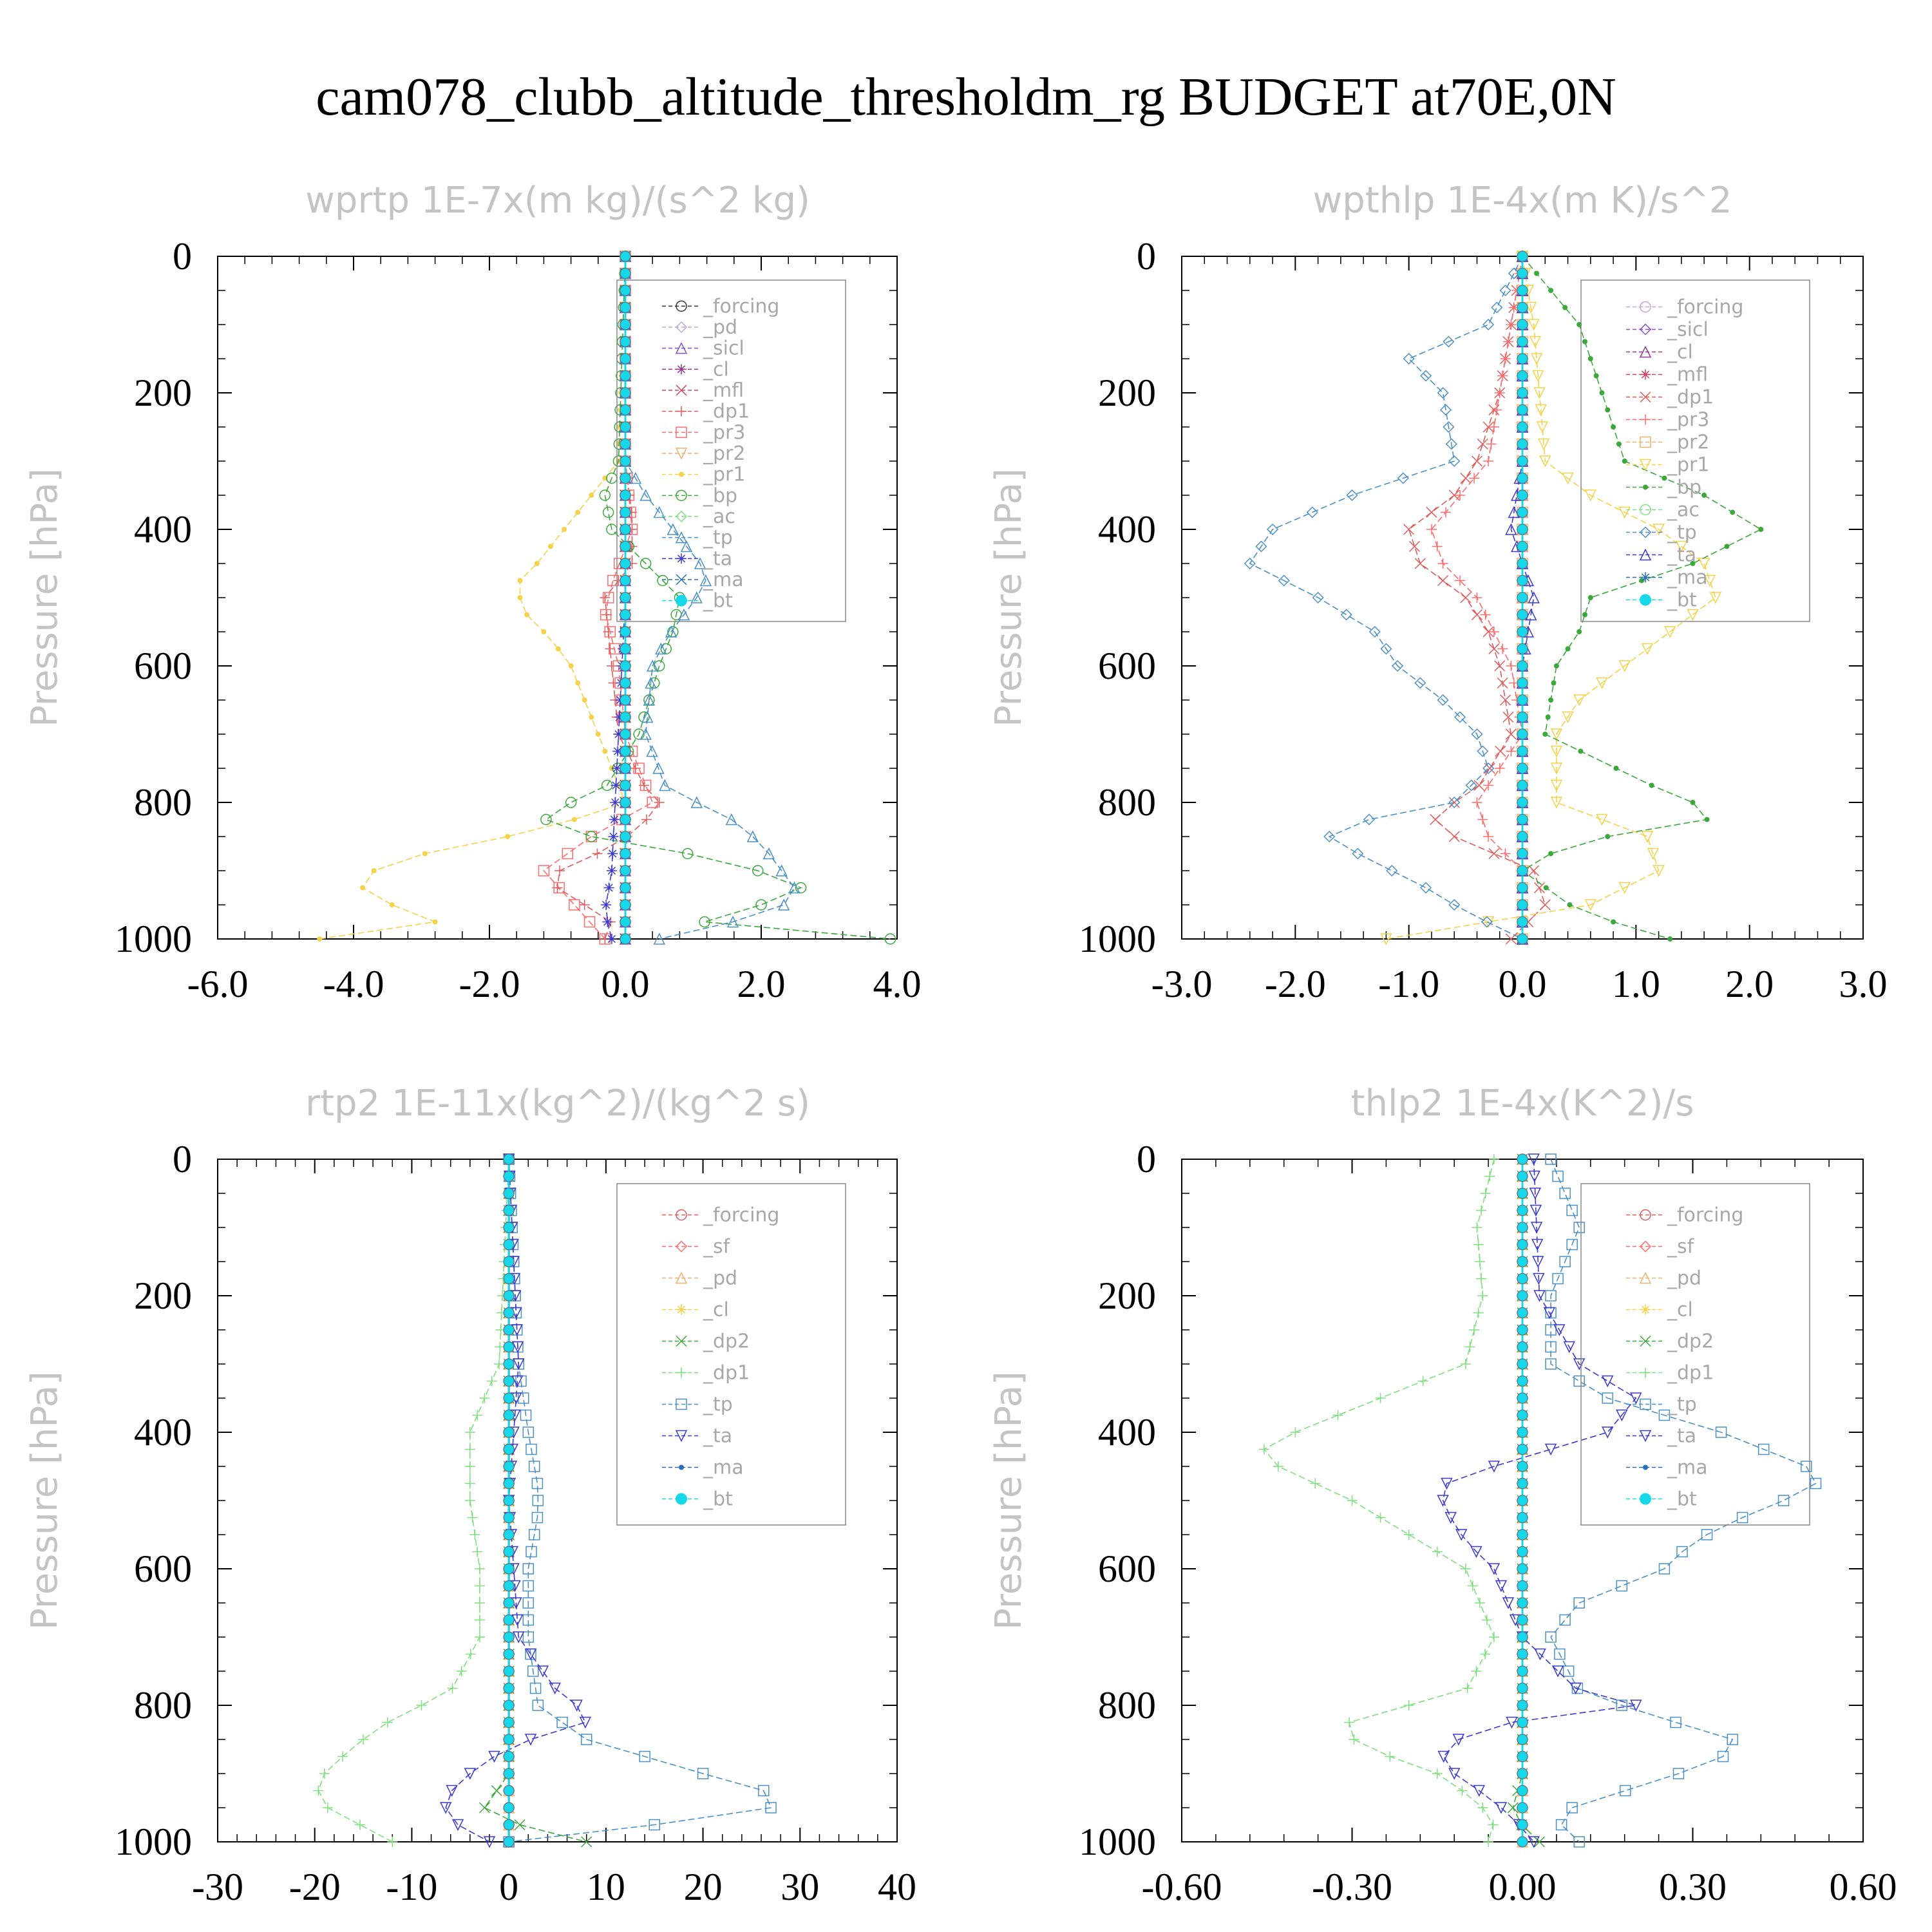  Describe the element at coordinates (720, 327) in the screenshot. I see `legend-label: _pd` at that location.